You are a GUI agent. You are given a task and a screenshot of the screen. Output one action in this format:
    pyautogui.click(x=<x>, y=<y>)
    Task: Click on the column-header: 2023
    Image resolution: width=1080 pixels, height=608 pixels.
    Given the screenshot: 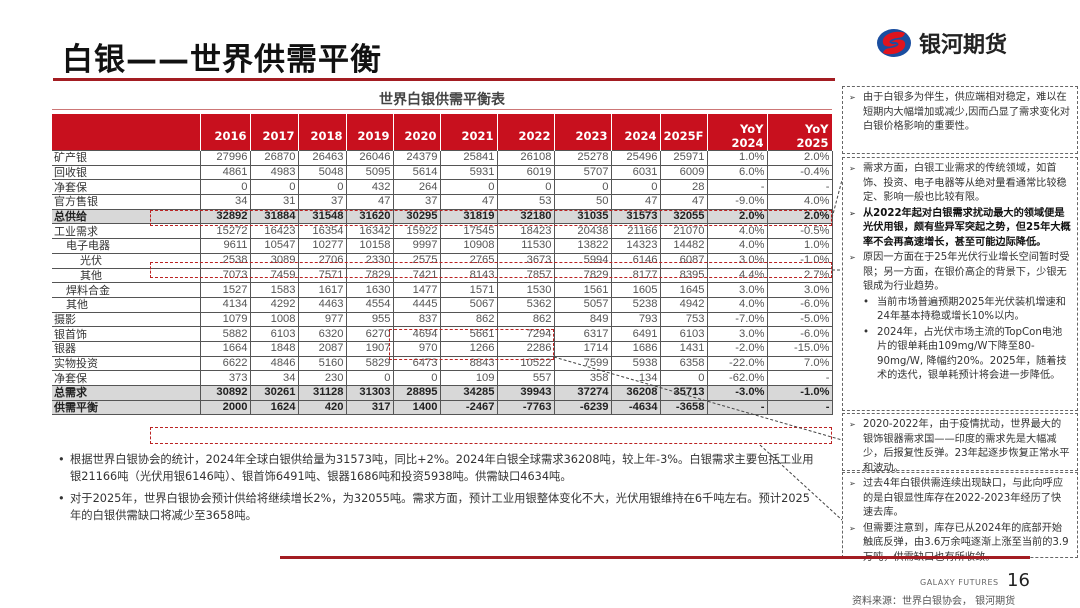 What is the action you would take?
    pyautogui.click(x=583, y=132)
    